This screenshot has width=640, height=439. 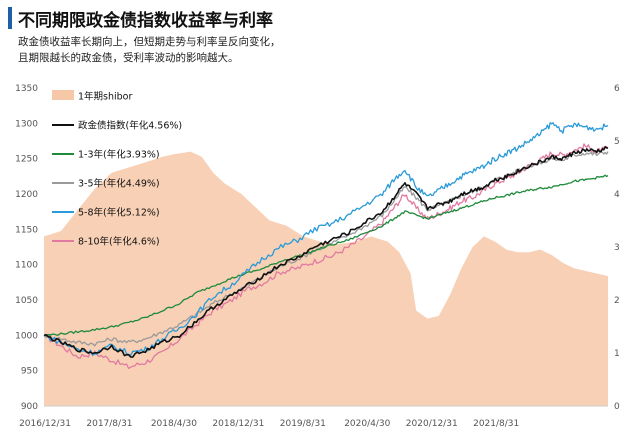 What do you see at coordinates (303, 424) in the screenshot?
I see `x-tick-label: 2019/8/31` at bounding box center [303, 424].